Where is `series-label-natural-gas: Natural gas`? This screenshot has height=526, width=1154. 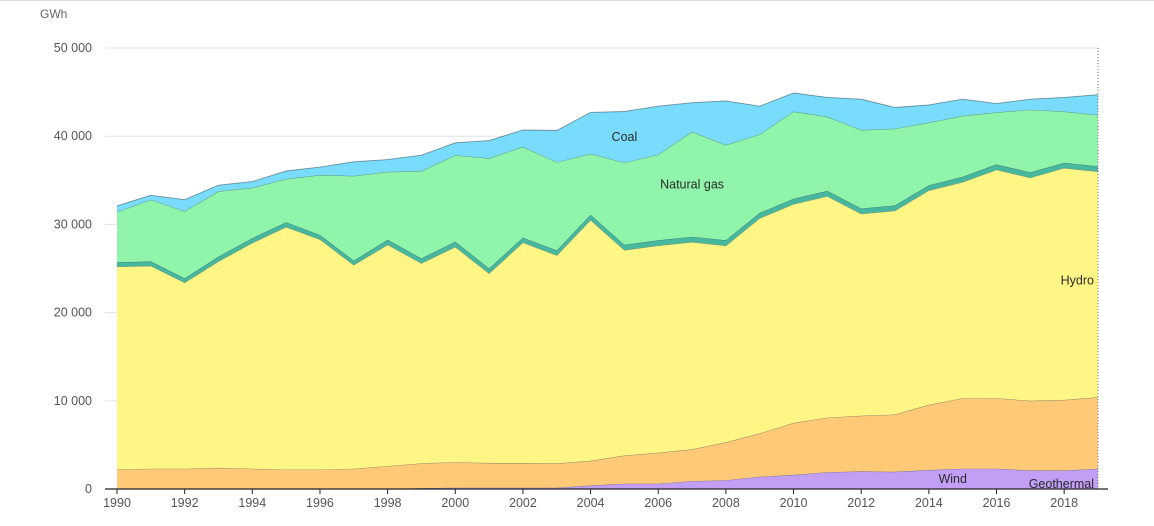
series-label-natural-gas: Natural gas is located at coordinates (692, 184).